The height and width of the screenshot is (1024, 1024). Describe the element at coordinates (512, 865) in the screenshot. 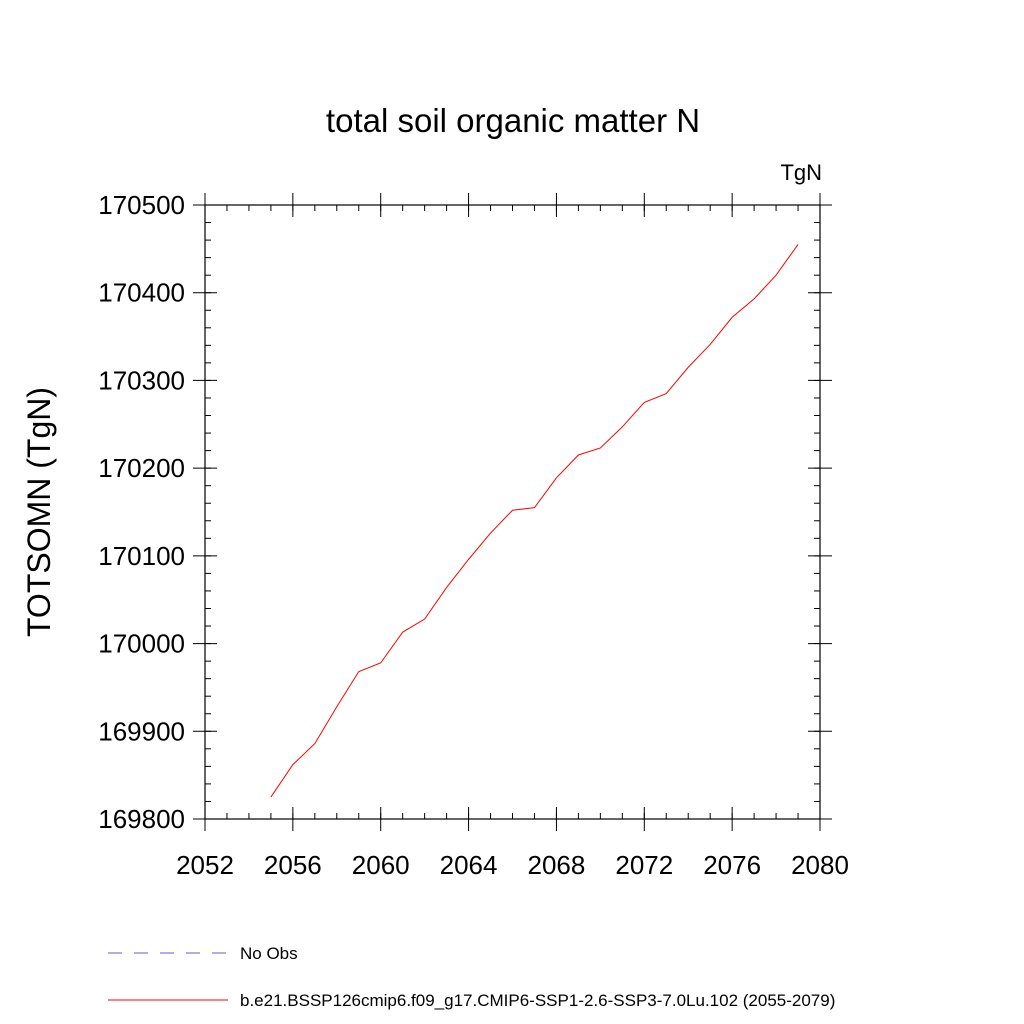

I see `x-tick-labels: 2052 2056 2060 2064 2068 2072 2076 2080` at that location.